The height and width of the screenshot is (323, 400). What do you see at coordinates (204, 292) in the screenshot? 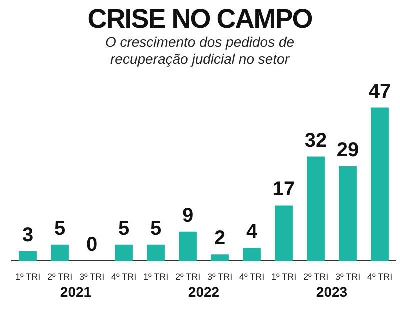
I see `text: 2022` at bounding box center [204, 292].